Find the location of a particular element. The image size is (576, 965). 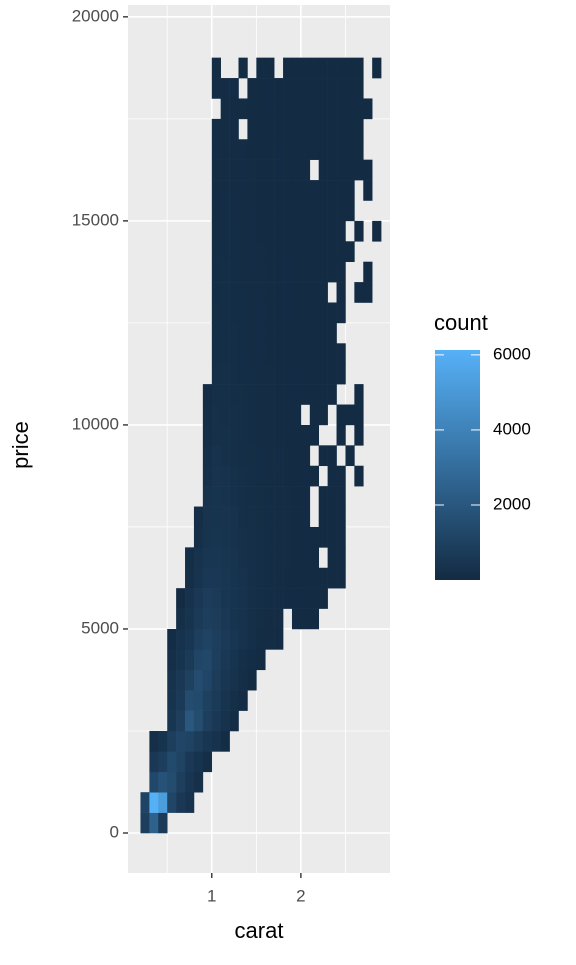

y-tick-label: 15000 is located at coordinates (95, 219).